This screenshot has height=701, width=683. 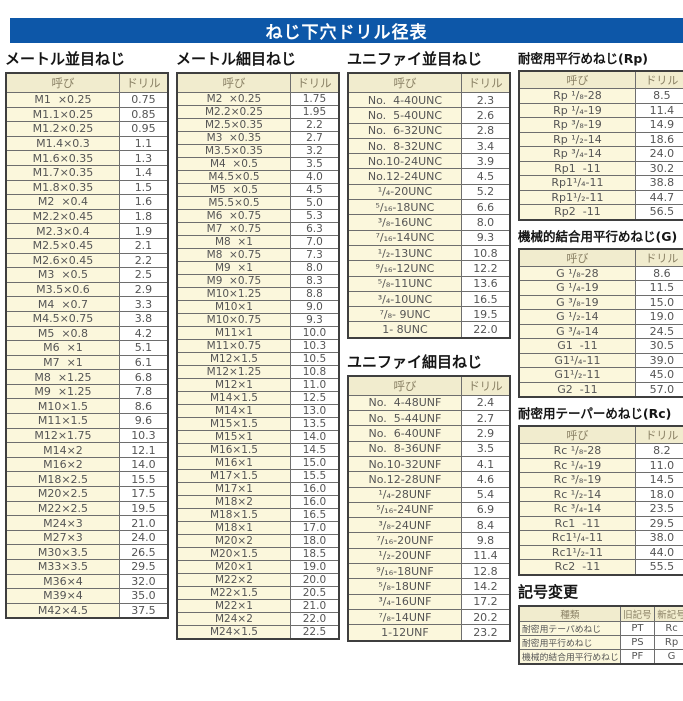 I want to click on thread-name-cell: M11×1, so click(x=233, y=333).